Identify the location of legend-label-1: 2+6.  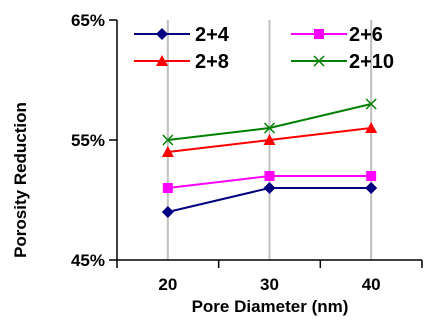
(366, 35).